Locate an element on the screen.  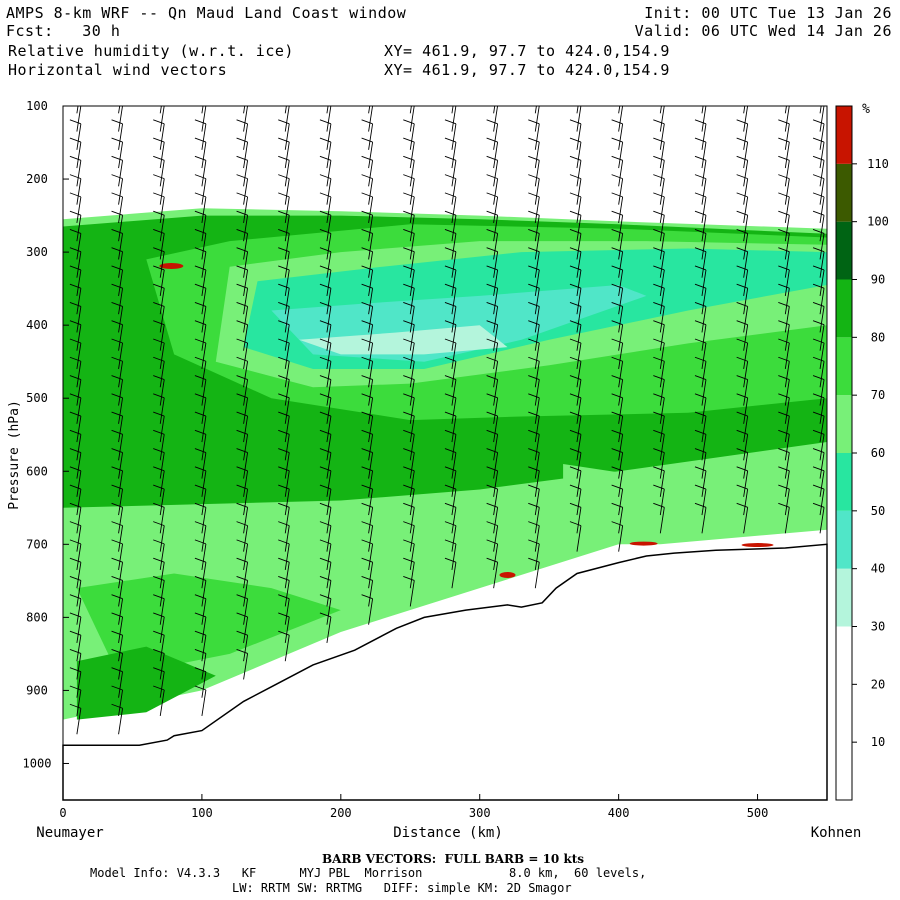
y-tick-label: 200 is located at coordinates (37, 179).